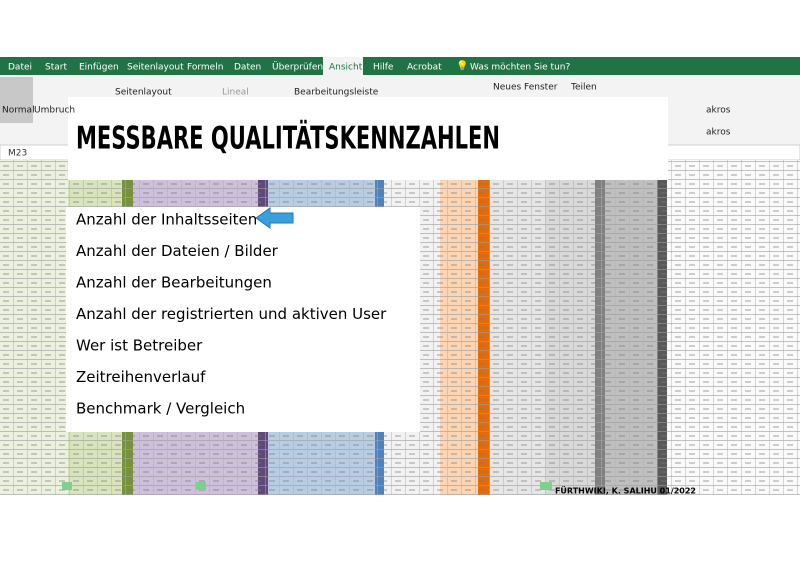 This screenshot has width=800, height=566. I want to click on ribbon-tab: Start, so click(56, 68).